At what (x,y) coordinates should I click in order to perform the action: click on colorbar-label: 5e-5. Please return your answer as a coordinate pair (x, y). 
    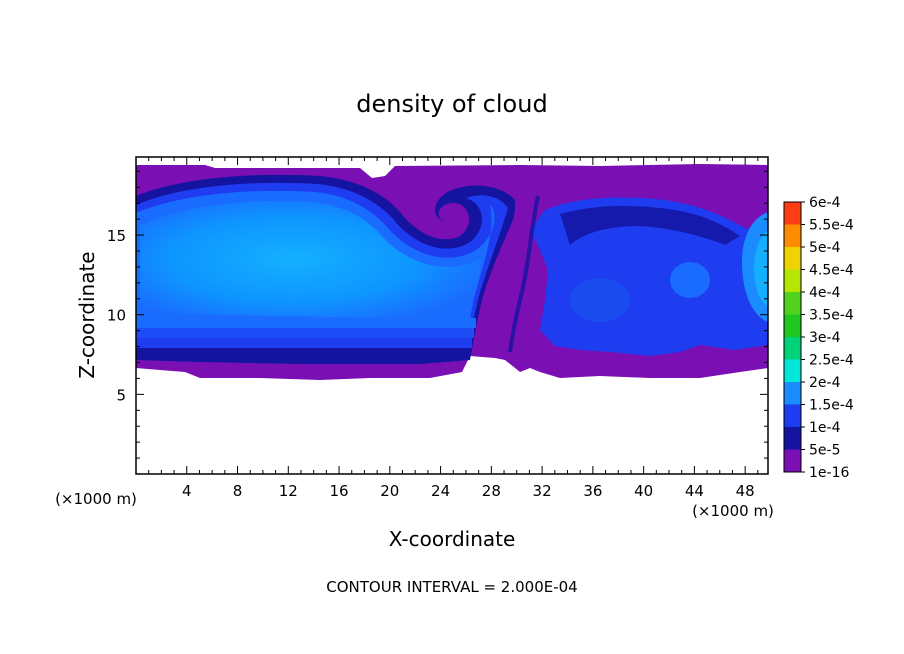
    Looking at the image, I should click on (824, 451).